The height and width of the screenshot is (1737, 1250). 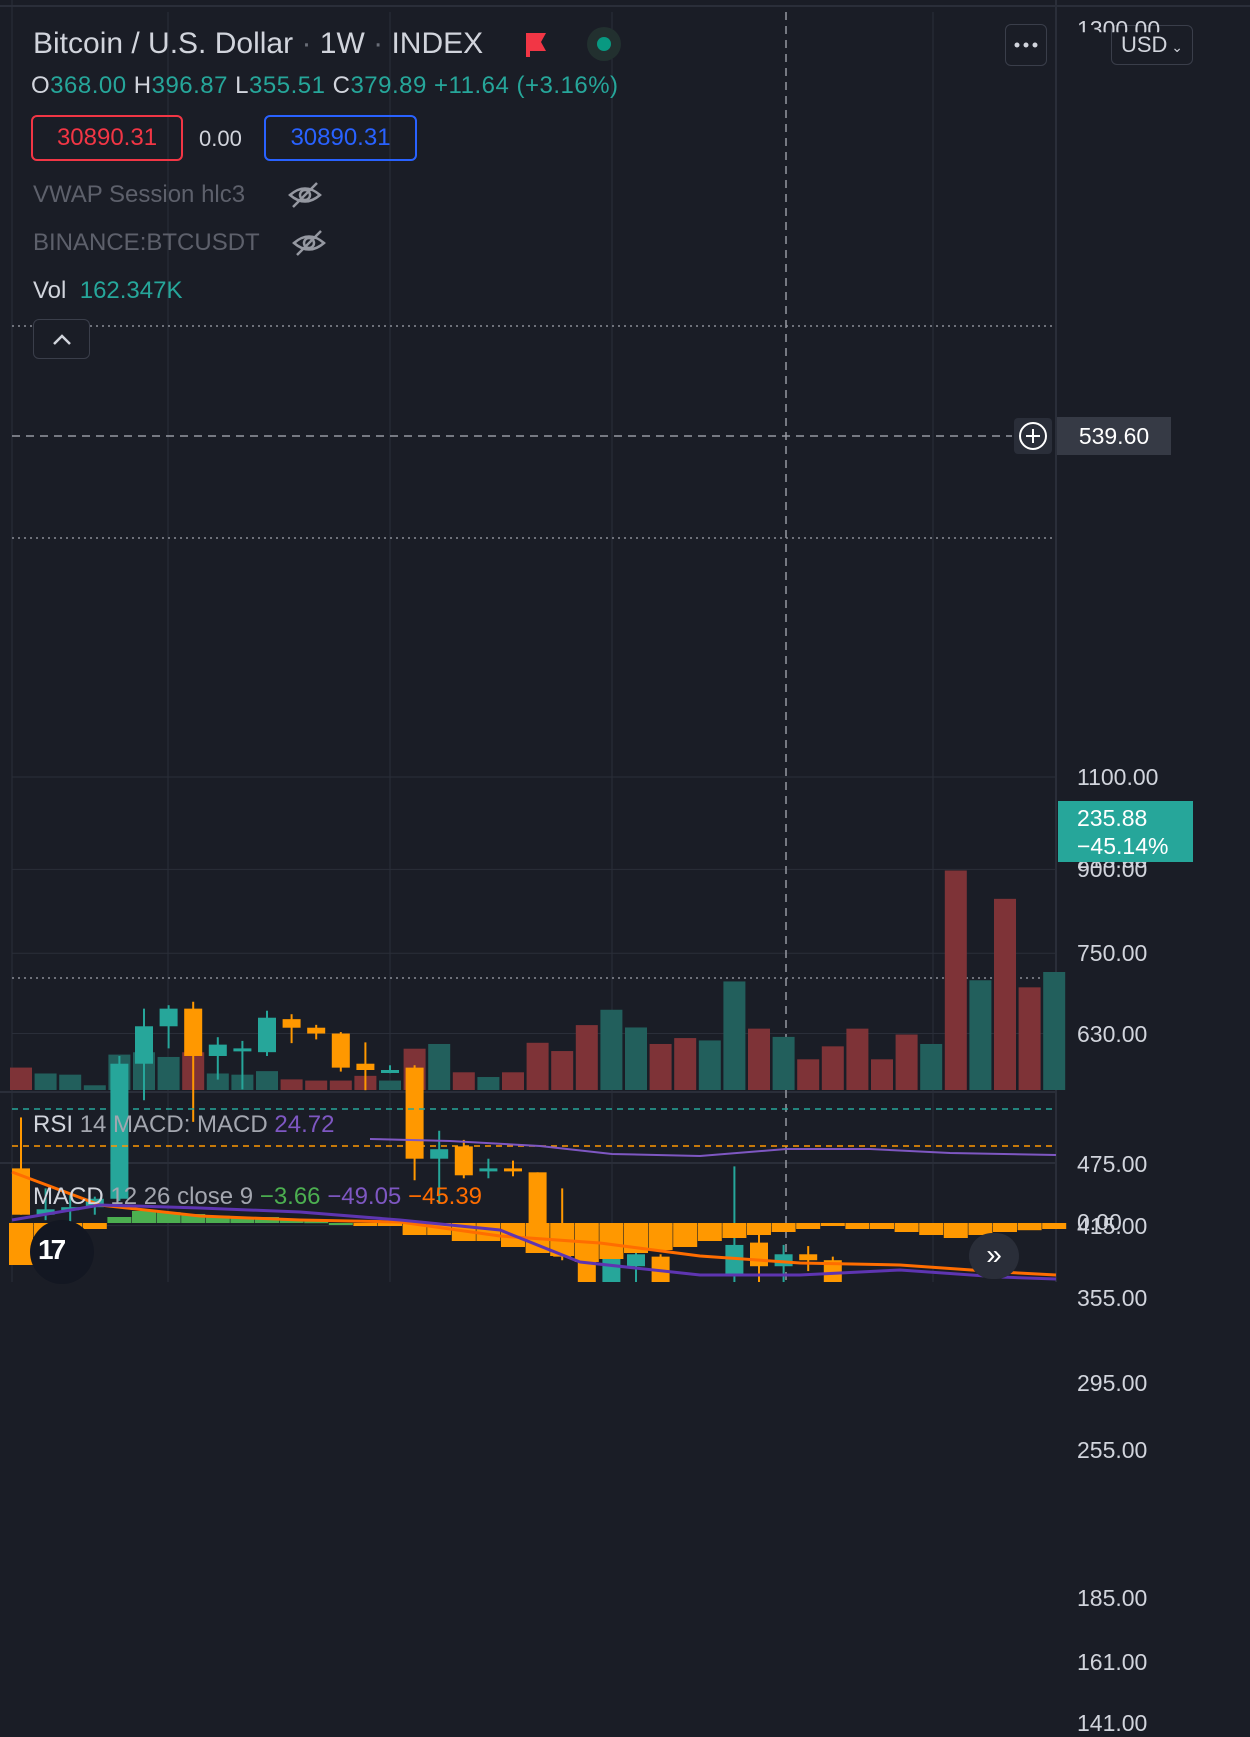 What do you see at coordinates (437, 43) in the screenshot?
I see `exchange: INDEX` at bounding box center [437, 43].